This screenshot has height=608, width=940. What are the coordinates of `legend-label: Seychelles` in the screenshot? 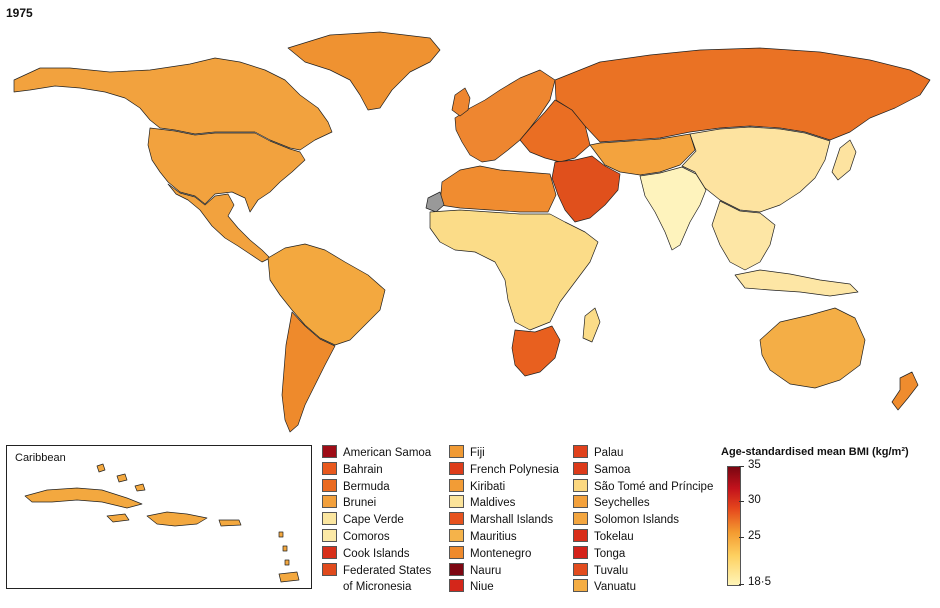 It's located at (622, 503).